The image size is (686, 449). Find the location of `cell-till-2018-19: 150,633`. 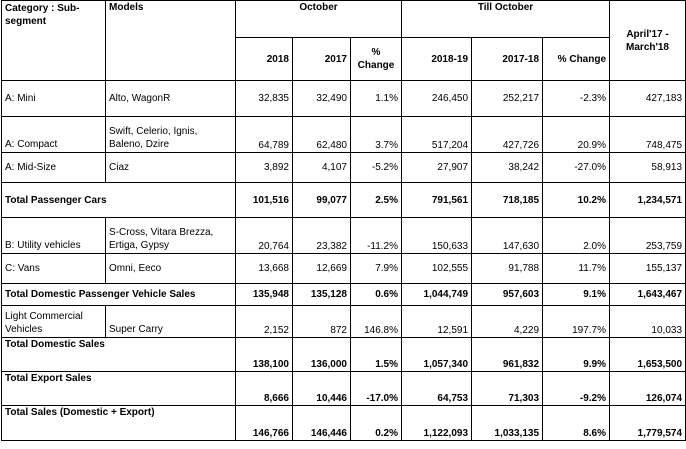

cell-till-2018-19: 150,633 is located at coordinates (437, 235).